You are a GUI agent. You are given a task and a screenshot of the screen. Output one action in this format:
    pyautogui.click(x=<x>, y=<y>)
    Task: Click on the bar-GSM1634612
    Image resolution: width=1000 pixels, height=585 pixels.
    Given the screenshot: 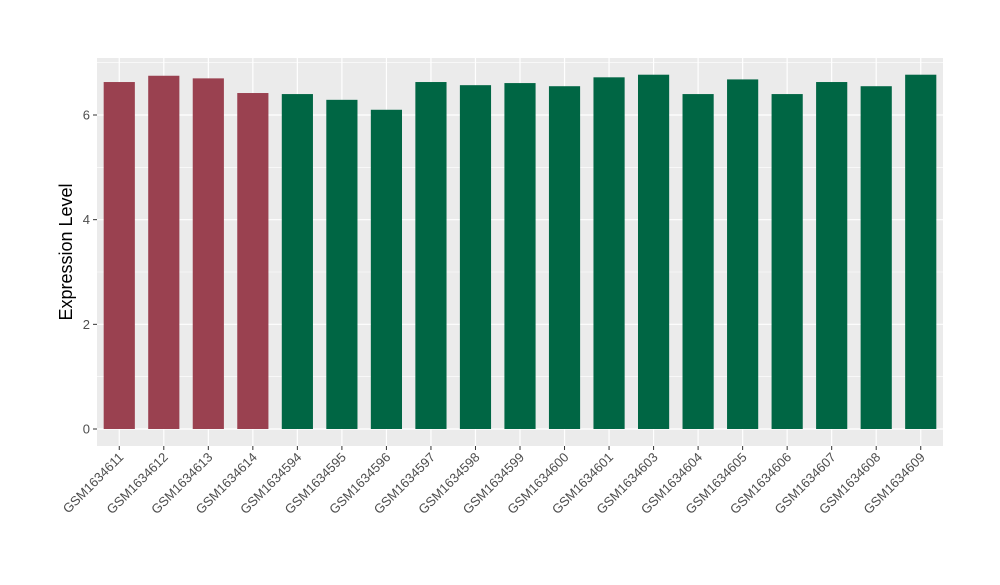 What is the action you would take?
    pyautogui.click(x=164, y=252)
    